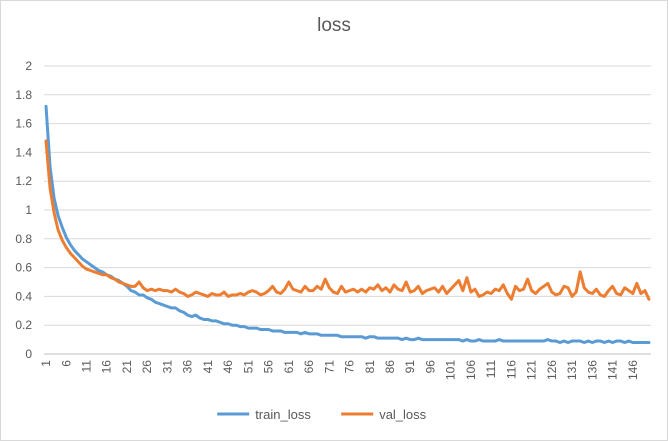  Describe the element at coordinates (188, 367) in the screenshot. I see `x-tick-label: 36` at that location.